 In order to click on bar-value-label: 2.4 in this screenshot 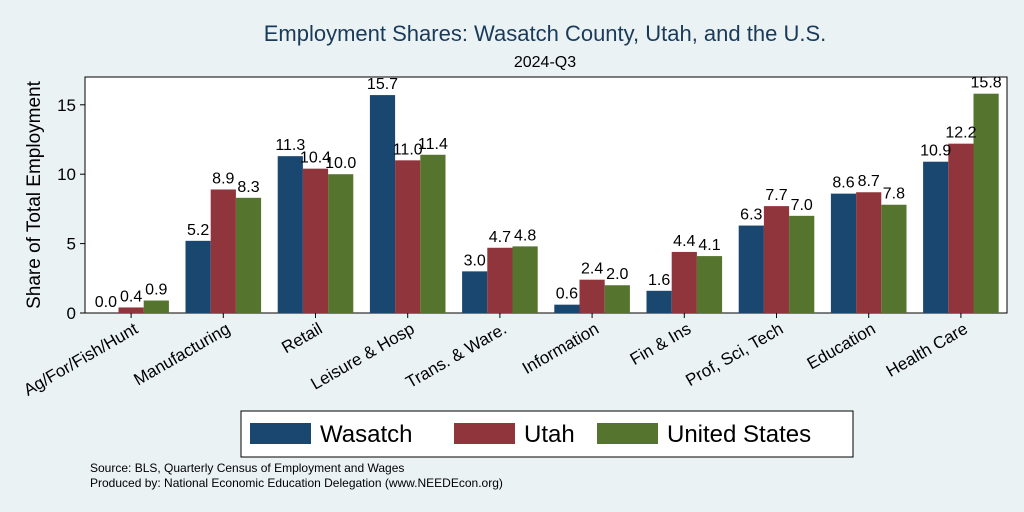, I will do `click(592, 269)`.